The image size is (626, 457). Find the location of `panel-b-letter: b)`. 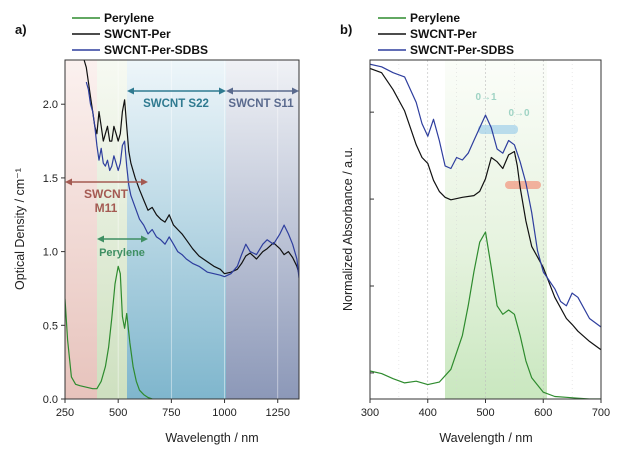

panel-b-letter: b) is located at coordinates (346, 29).